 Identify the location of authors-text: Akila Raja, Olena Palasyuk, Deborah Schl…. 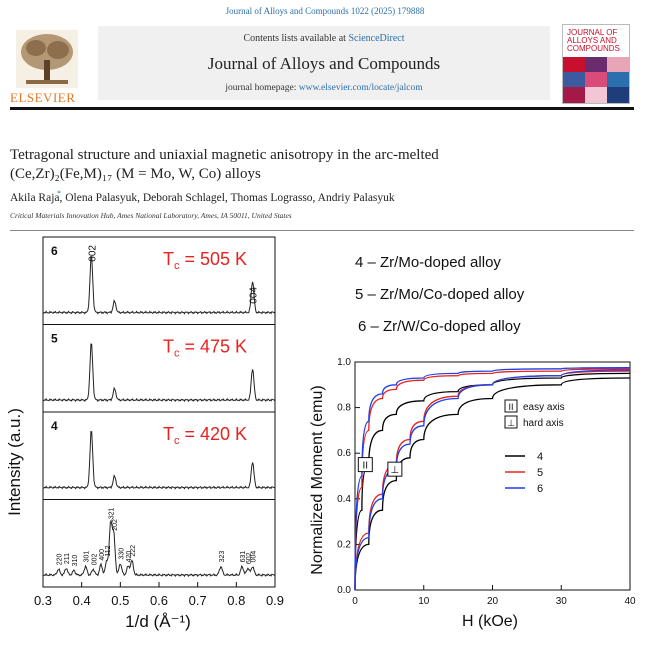
(202, 198).